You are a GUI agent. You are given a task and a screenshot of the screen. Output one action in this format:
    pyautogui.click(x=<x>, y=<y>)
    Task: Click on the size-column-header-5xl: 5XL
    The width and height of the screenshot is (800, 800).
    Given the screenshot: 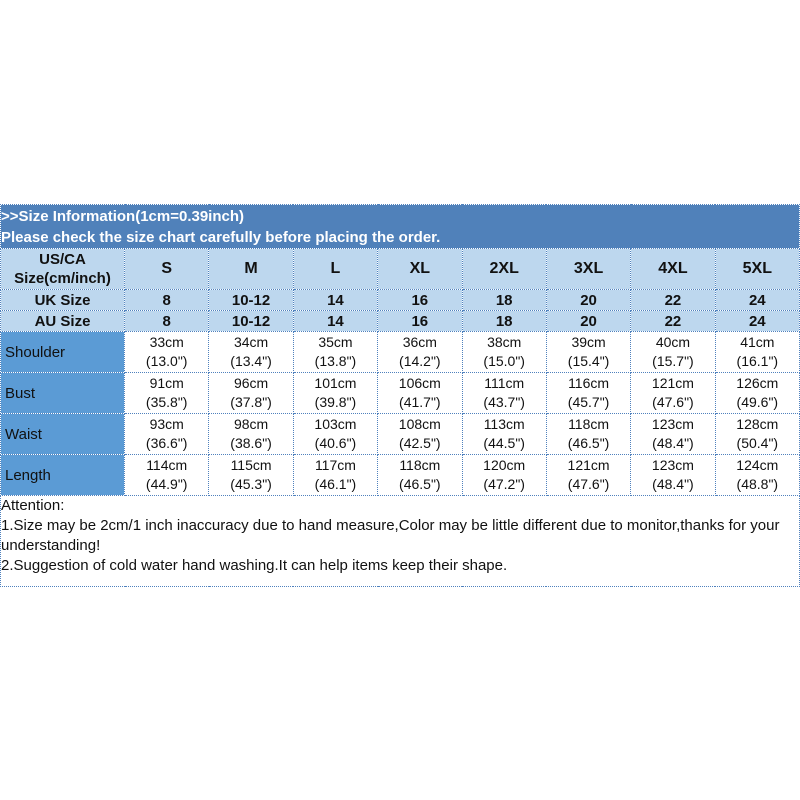 What is the action you would take?
    pyautogui.click(x=757, y=269)
    